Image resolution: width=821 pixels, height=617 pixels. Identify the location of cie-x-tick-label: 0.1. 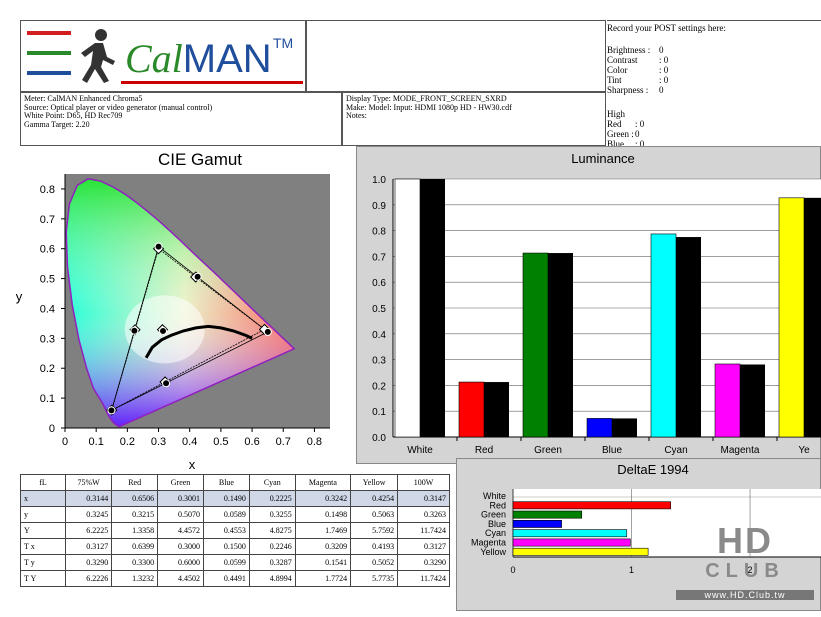
(96, 442).